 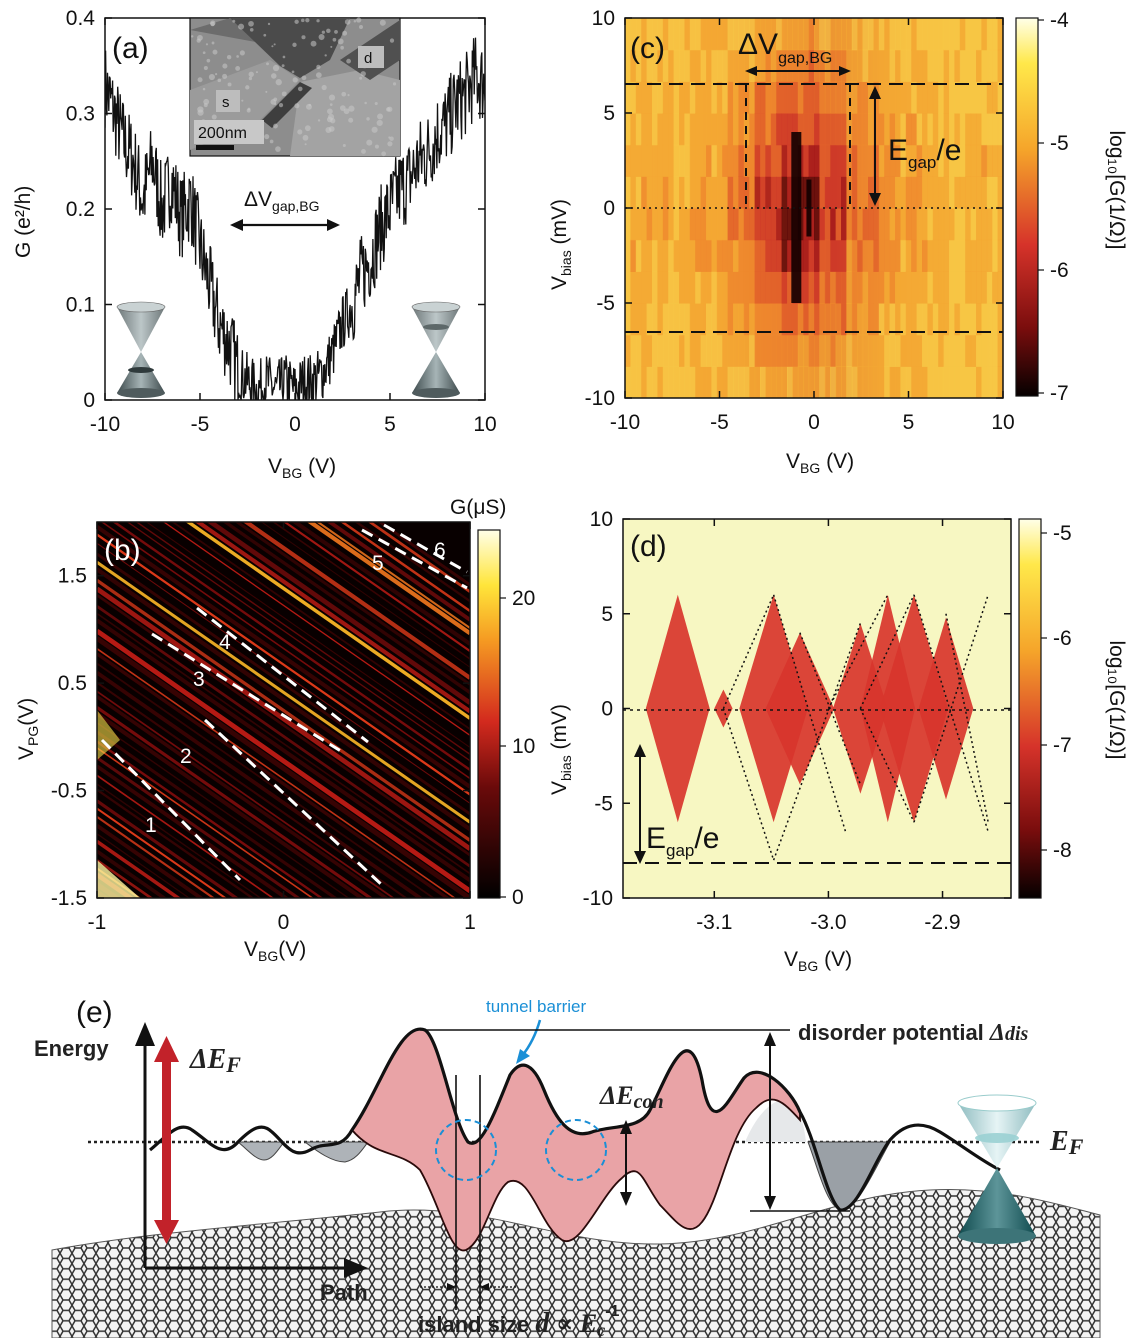 I want to click on panel-b-colorbar-ticks: 0 10 20, so click(x=517, y=748).